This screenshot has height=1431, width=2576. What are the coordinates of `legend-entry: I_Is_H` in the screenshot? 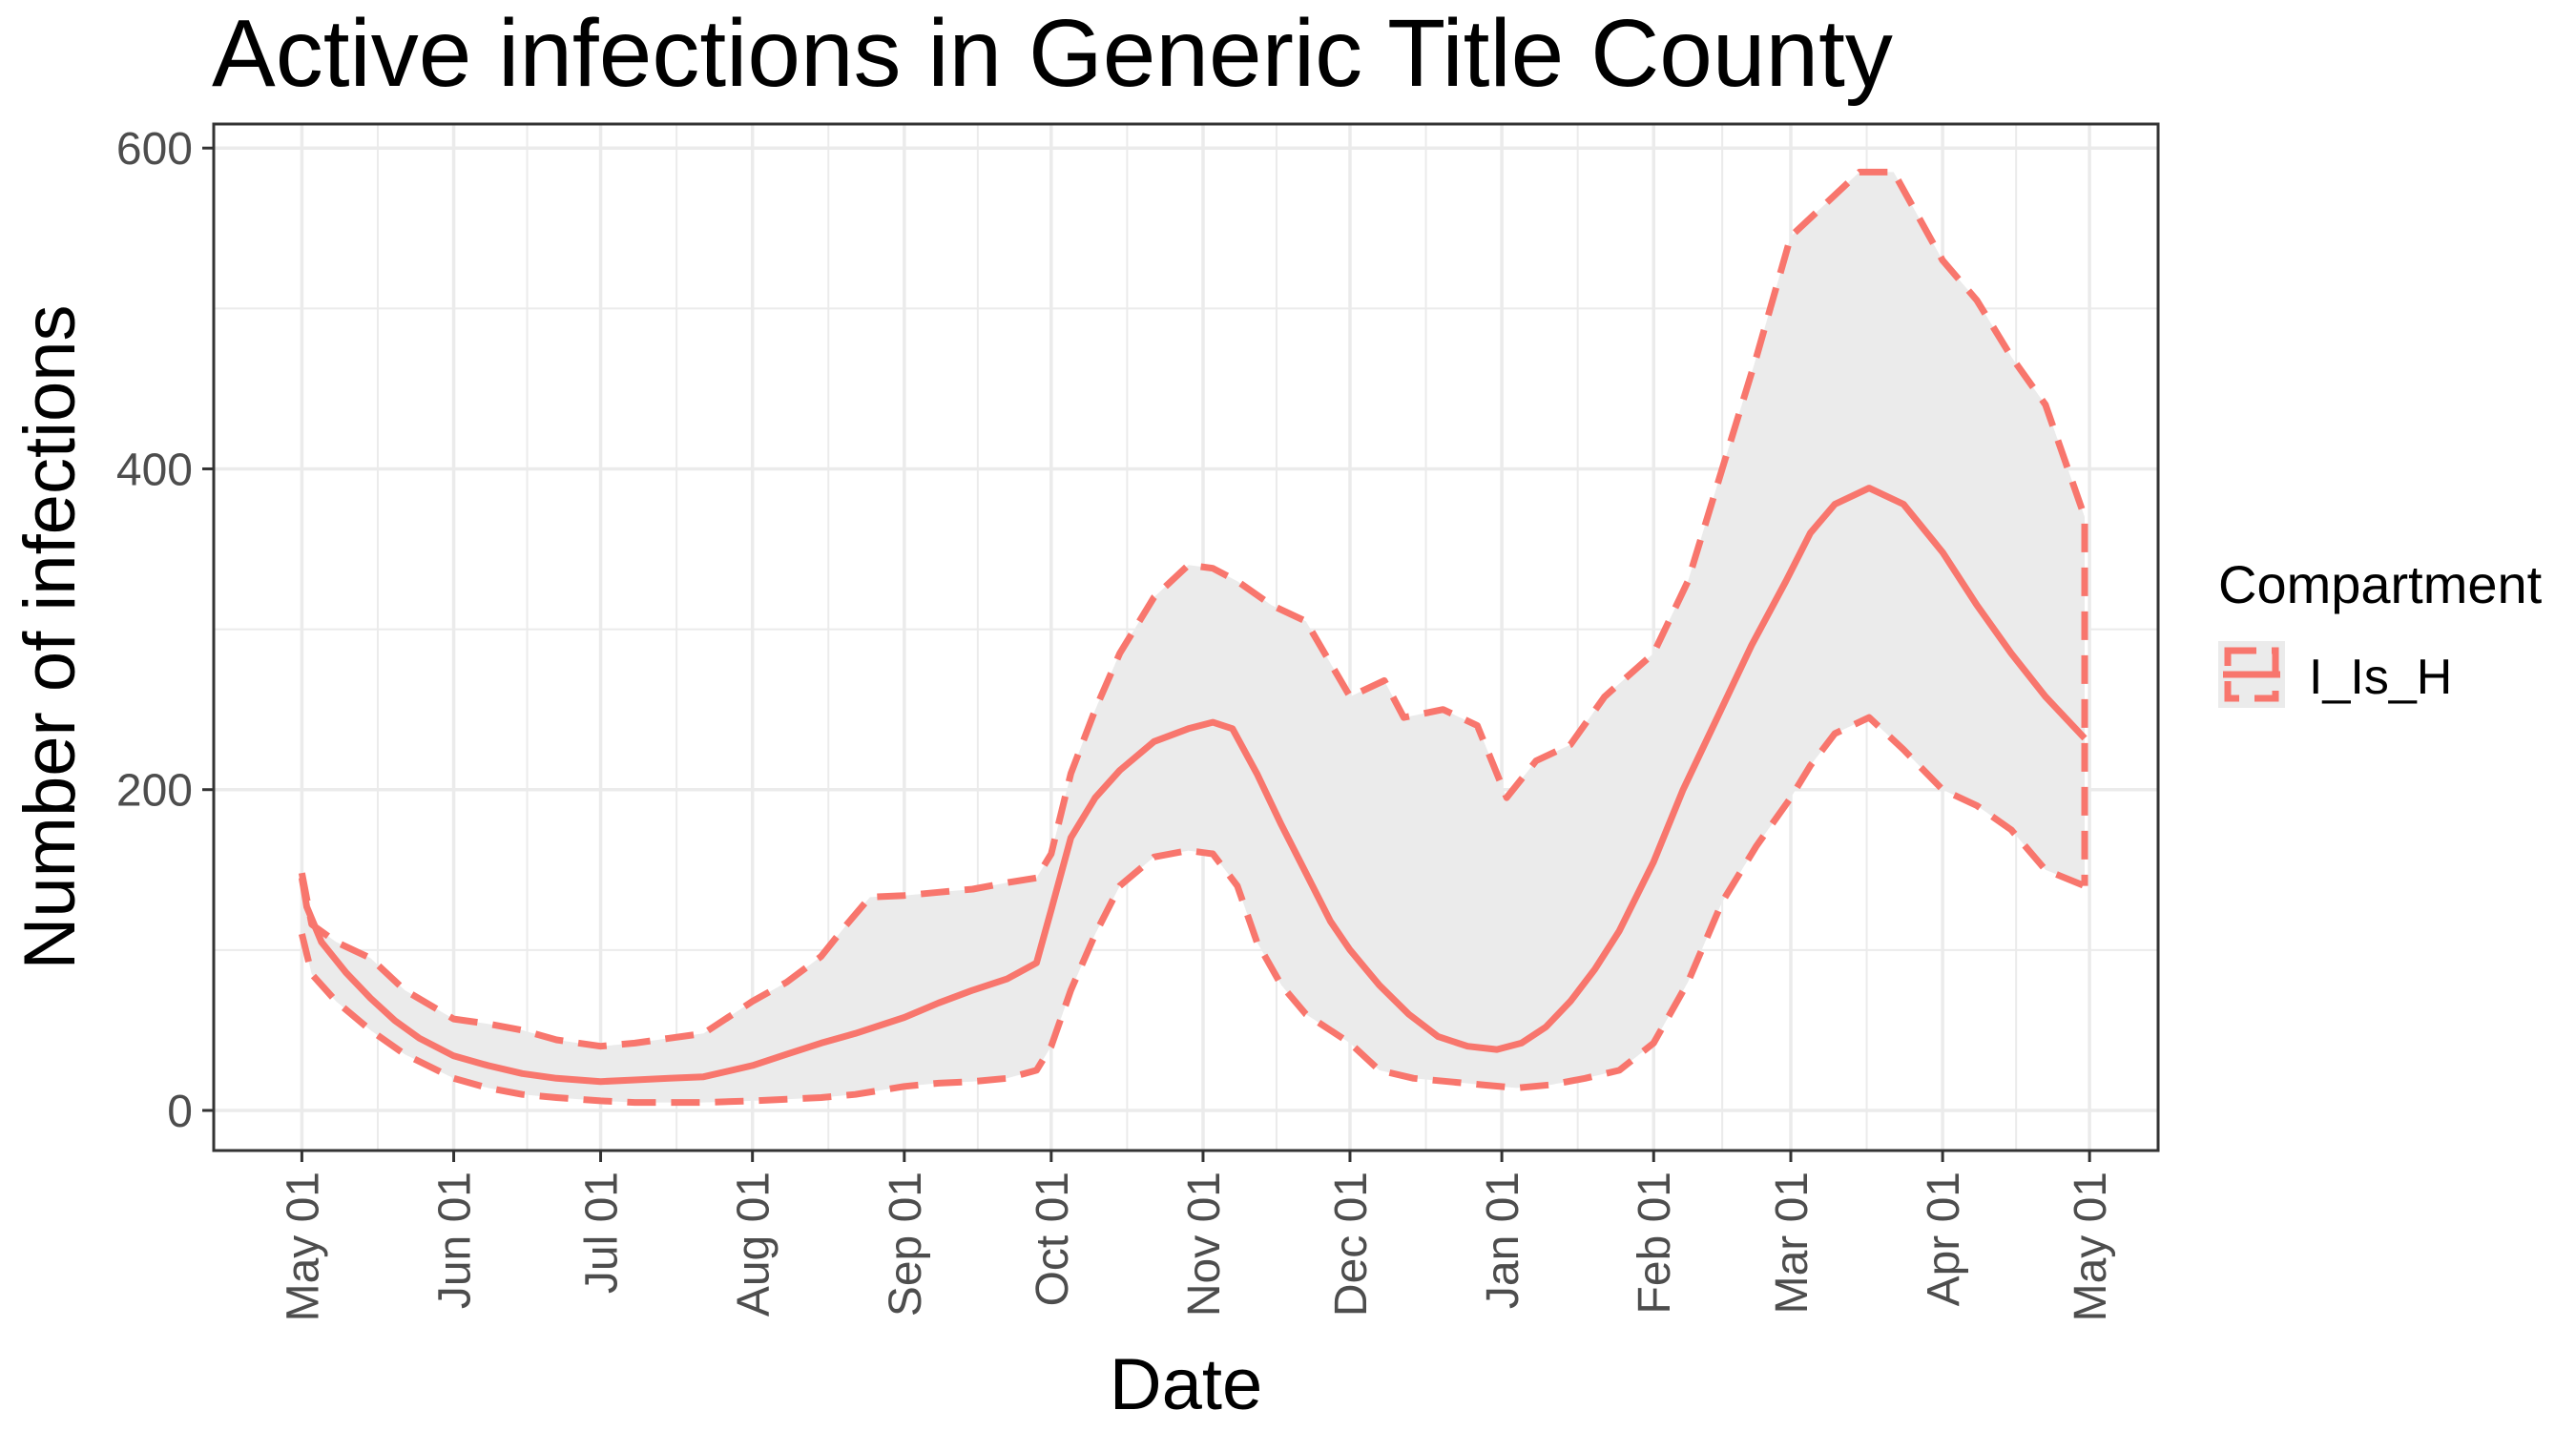 It's located at (2335, 674).